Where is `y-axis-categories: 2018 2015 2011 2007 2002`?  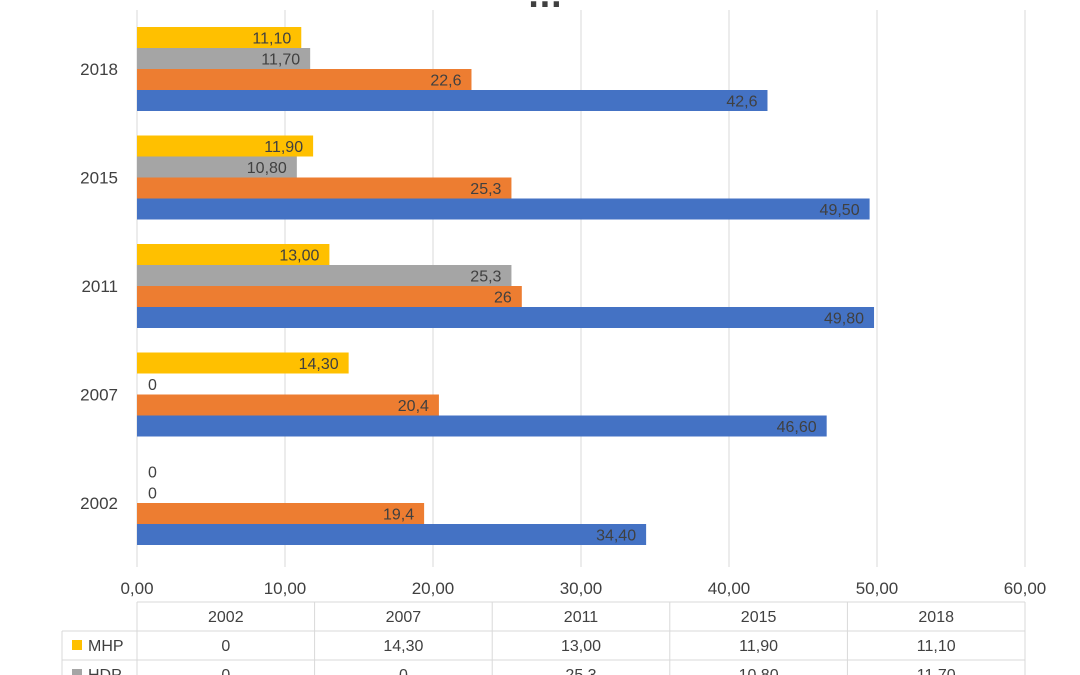
y-axis-categories: 2018 2015 2011 2007 2002 is located at coordinates (99, 286).